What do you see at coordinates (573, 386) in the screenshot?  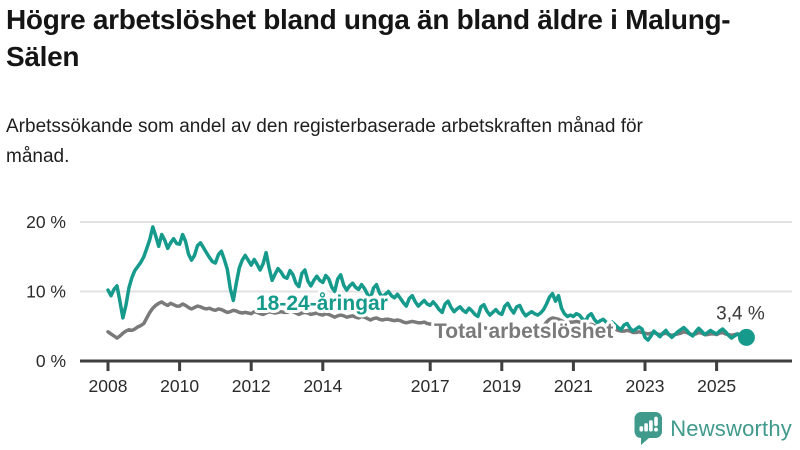 I see `x-axis-tick-label: 2021` at bounding box center [573, 386].